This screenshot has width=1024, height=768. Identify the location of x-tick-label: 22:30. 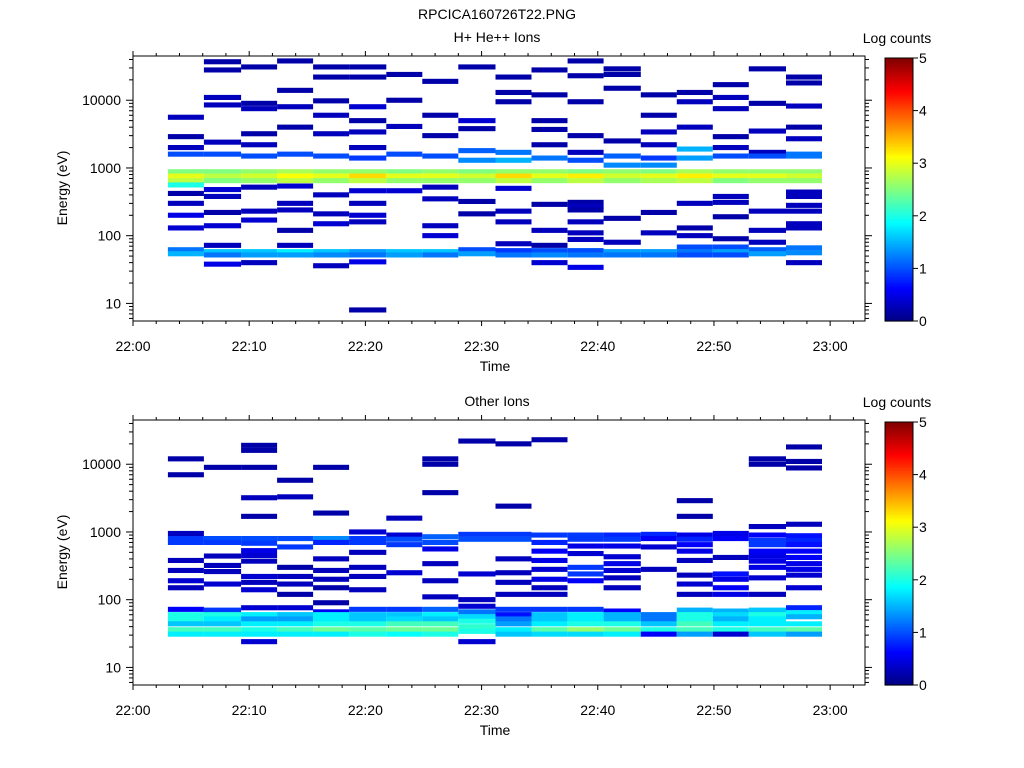
(481, 710).